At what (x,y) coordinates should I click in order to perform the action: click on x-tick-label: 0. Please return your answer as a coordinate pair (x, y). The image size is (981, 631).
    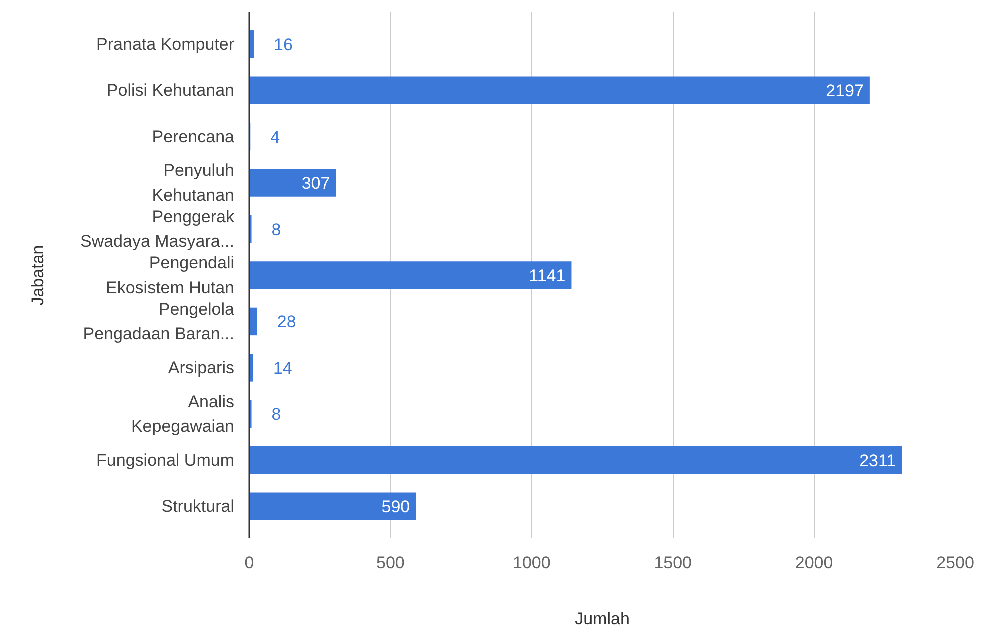
    Looking at the image, I should click on (249, 563).